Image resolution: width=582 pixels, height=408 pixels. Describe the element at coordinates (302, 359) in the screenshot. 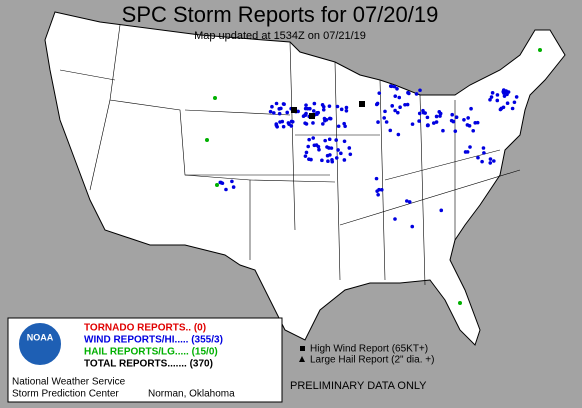

I see `key-triangle` at that location.